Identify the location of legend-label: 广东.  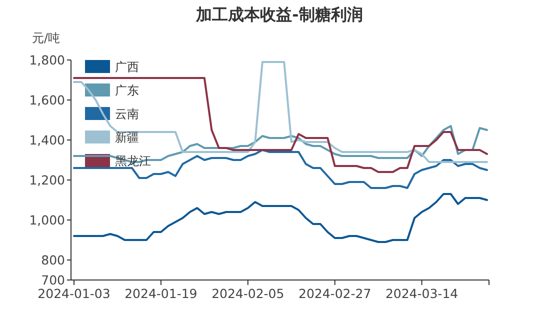
(127, 91).